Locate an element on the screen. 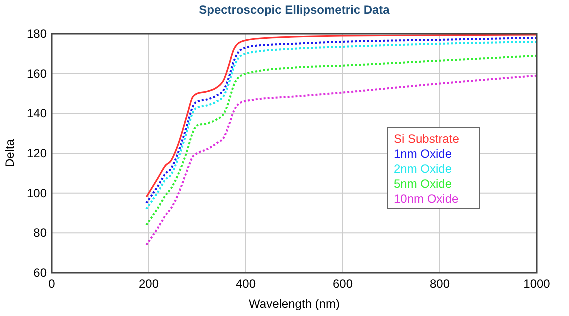 The image size is (569, 316). y-axis-title: Delta is located at coordinates (10, 153).